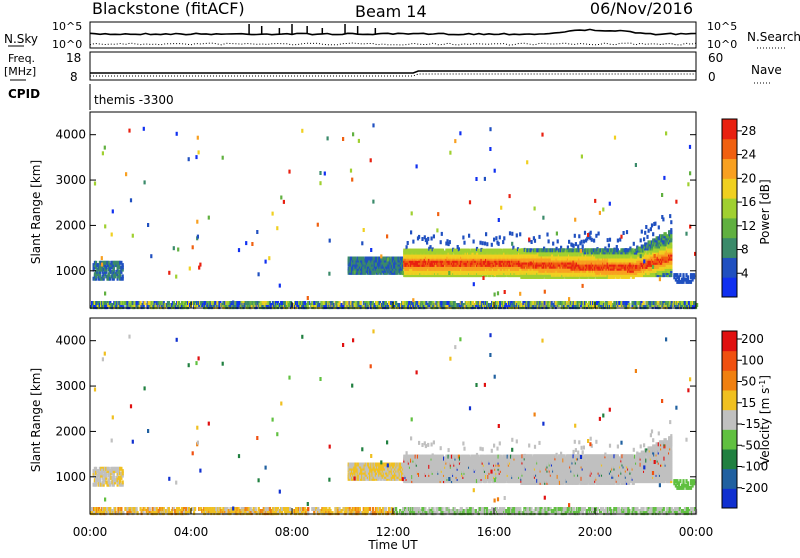  What do you see at coordinates (134, 100) in the screenshot?
I see `cpid-value: themis -3300` at bounding box center [134, 100].